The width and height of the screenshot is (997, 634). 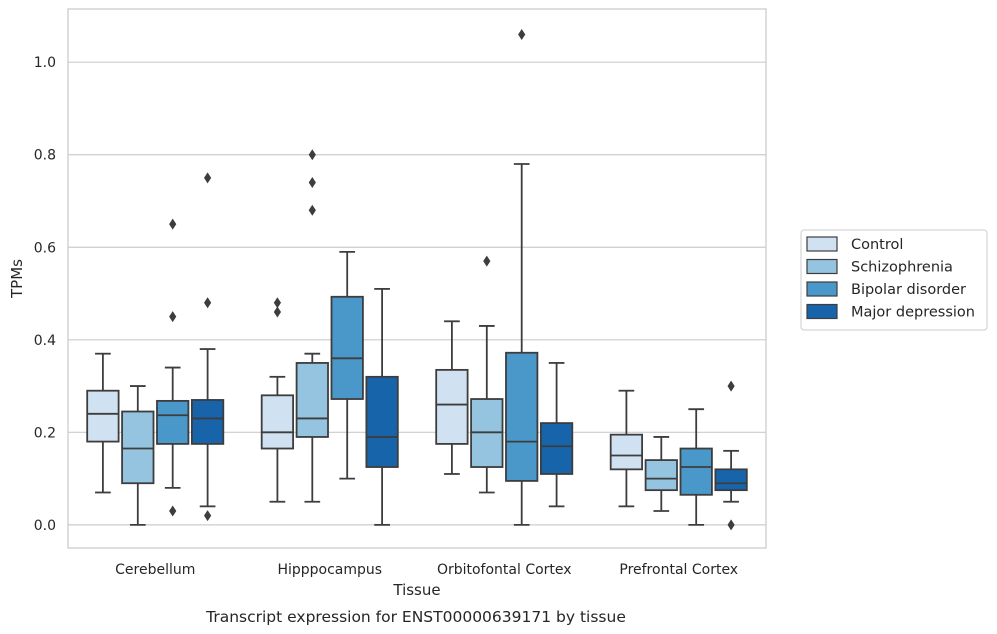 What do you see at coordinates (45, 294) in the screenshot?
I see `y-tick-labels: 0.0 0.2 0.4 0.6 0.8 1.0` at bounding box center [45, 294].